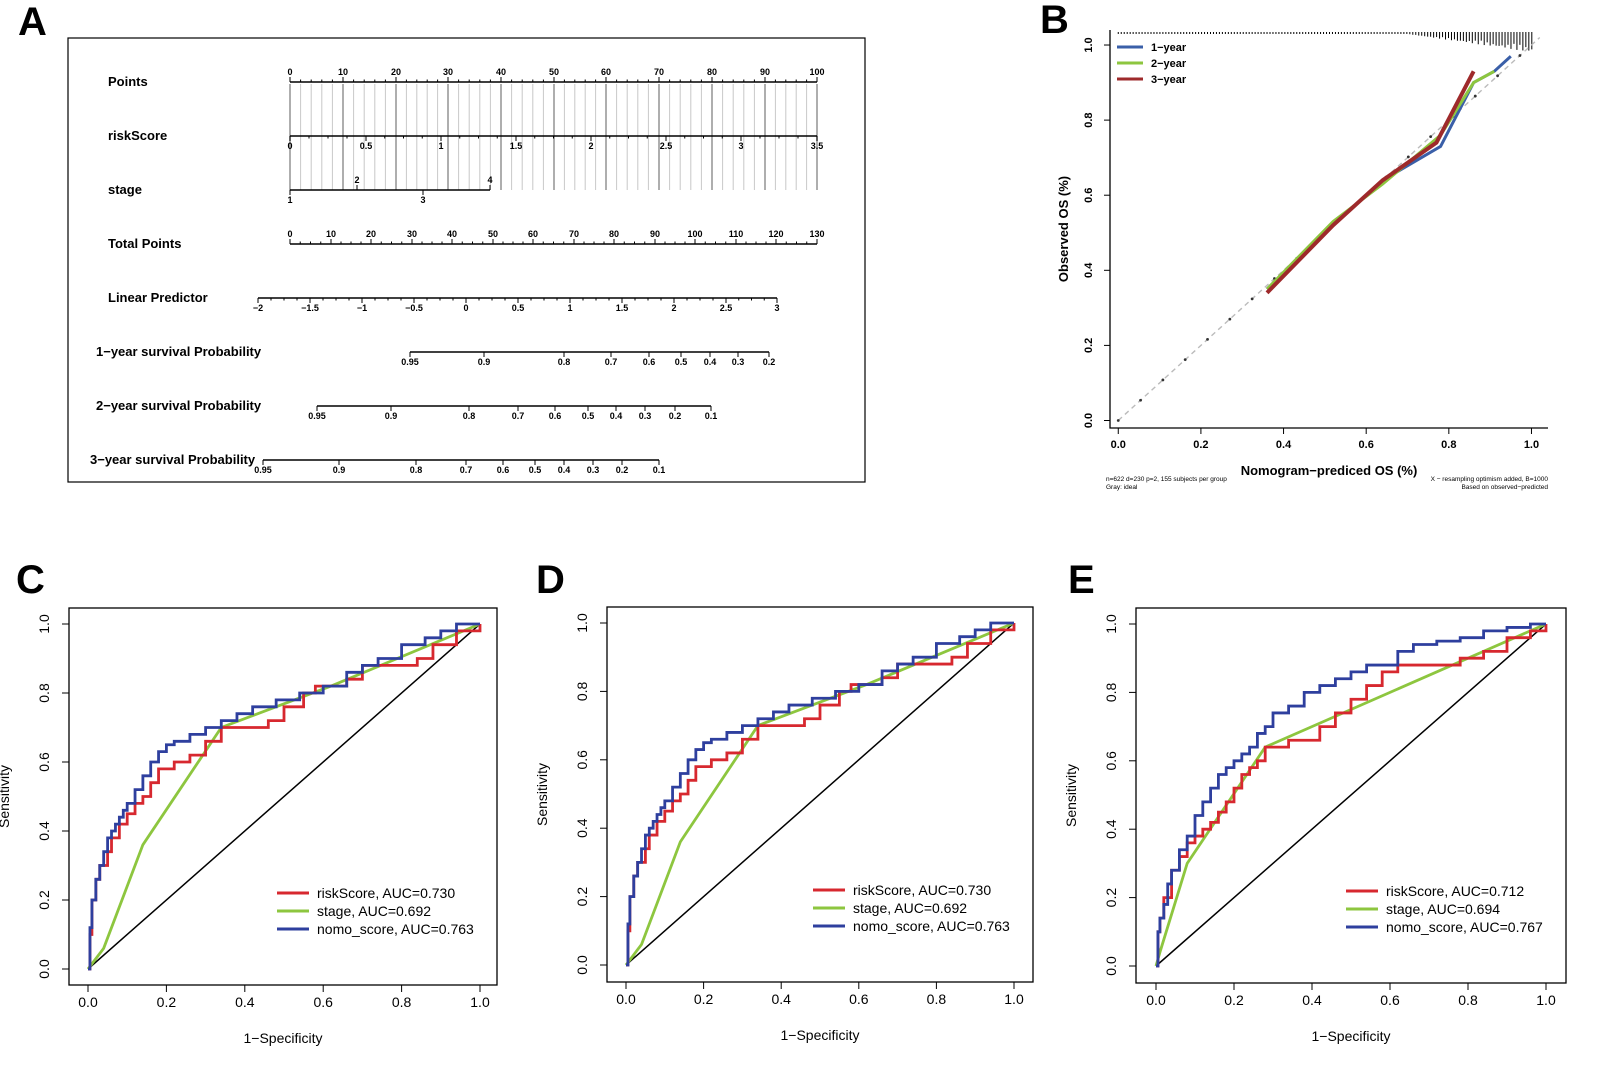 The height and width of the screenshot is (1081, 1606). What do you see at coordinates (416, 470) in the screenshot?
I see `3-year-survival-probability-tick-label: 0.8` at bounding box center [416, 470].